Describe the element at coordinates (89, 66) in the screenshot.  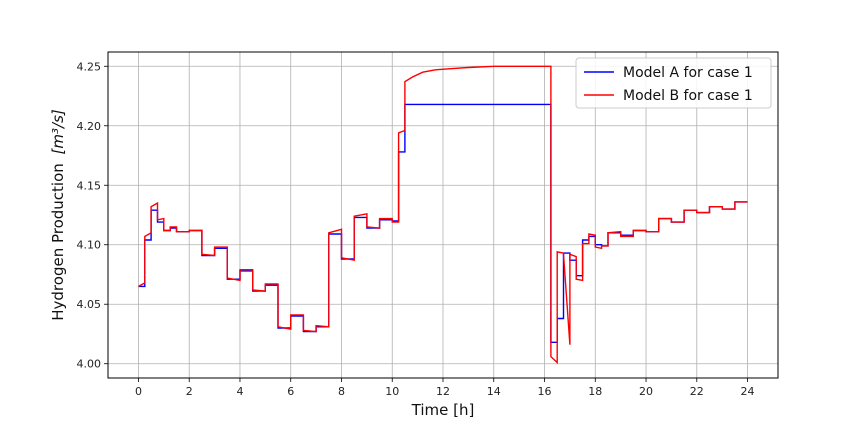
I see `y-tick-label: 4.25` at that location.